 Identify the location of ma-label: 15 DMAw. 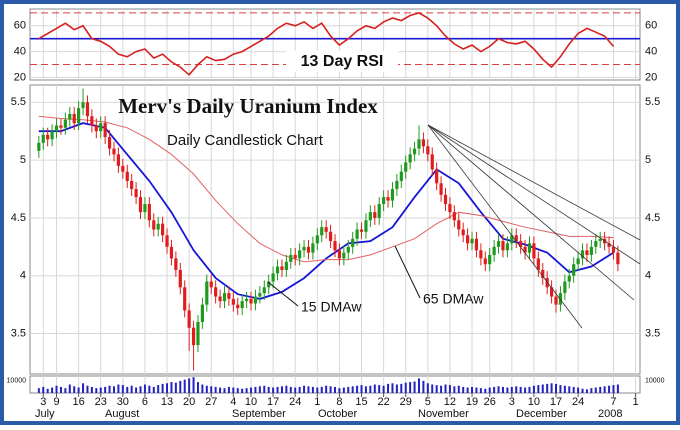
(331, 307).